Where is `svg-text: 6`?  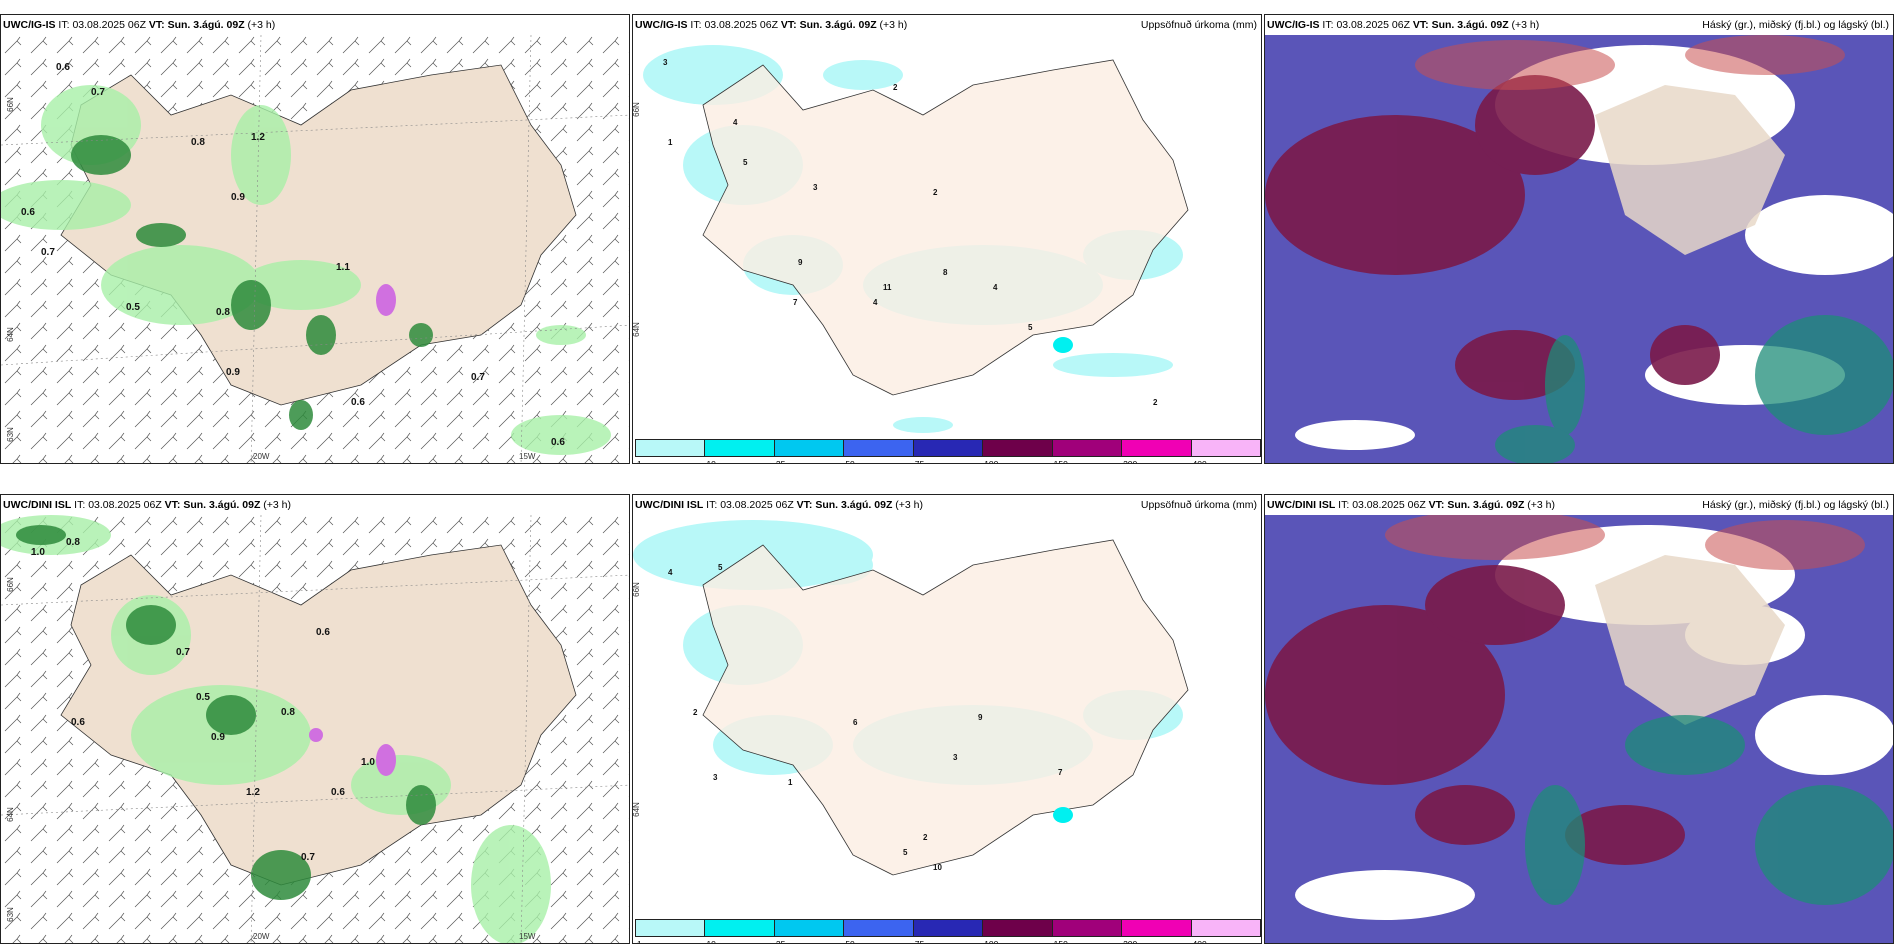
svg-text: 6 is located at coordinates (855, 722).